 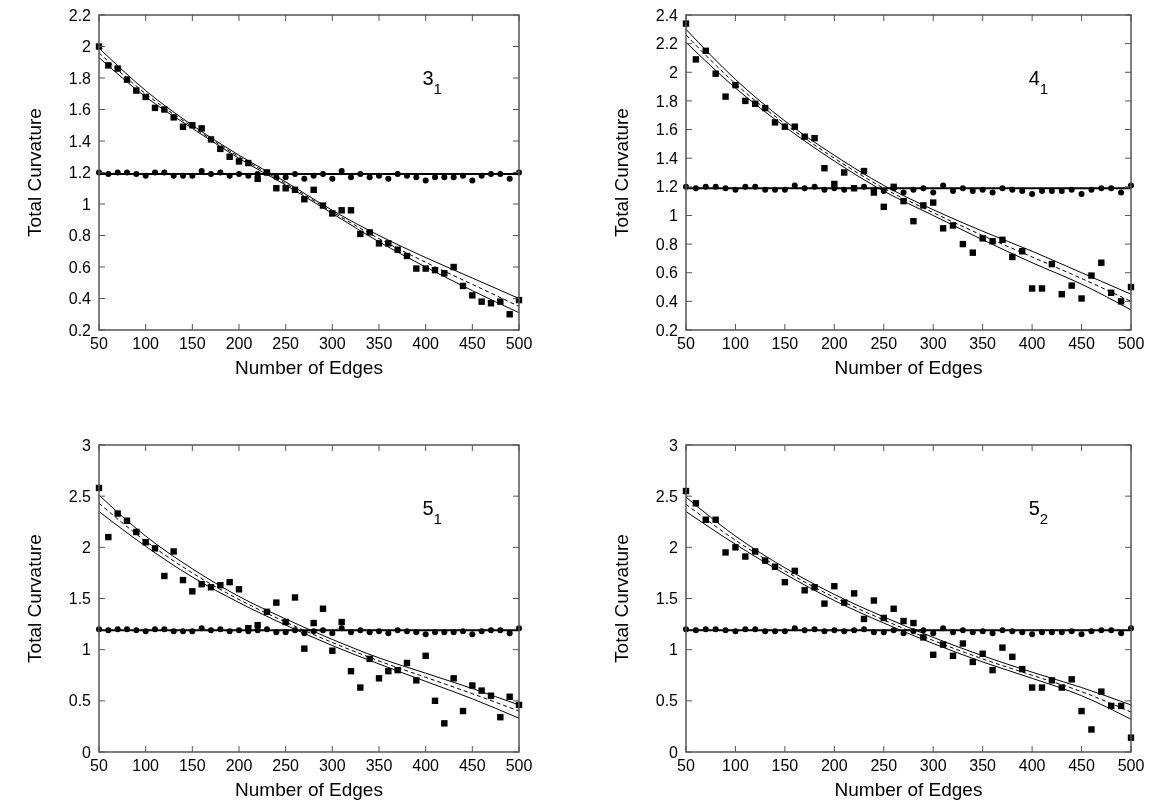 I want to click on annotation: 5$_{2}$, so click(x=1038, y=512).